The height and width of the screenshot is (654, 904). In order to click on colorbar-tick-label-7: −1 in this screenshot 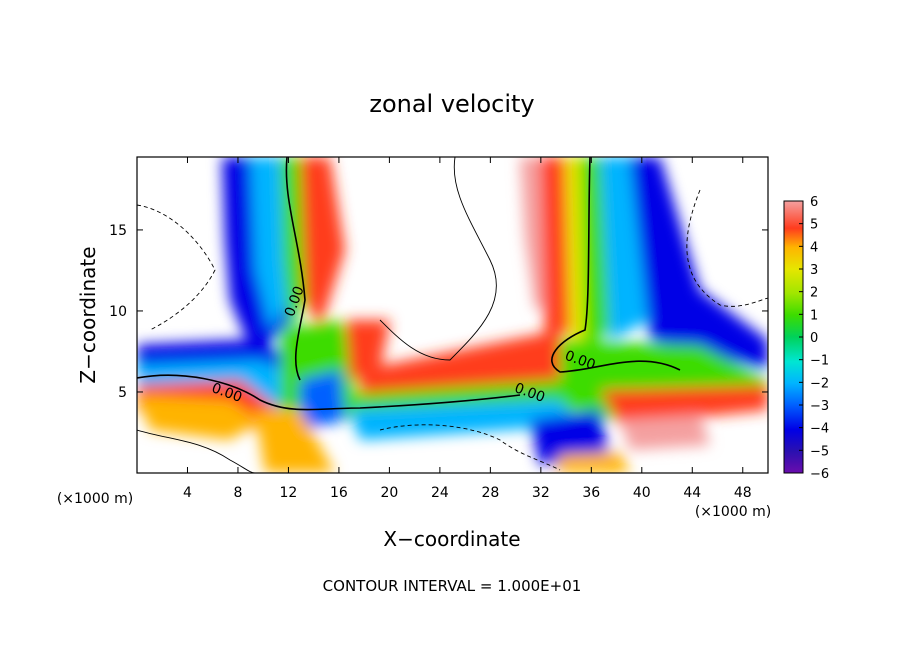, I will do `click(819, 361)`.